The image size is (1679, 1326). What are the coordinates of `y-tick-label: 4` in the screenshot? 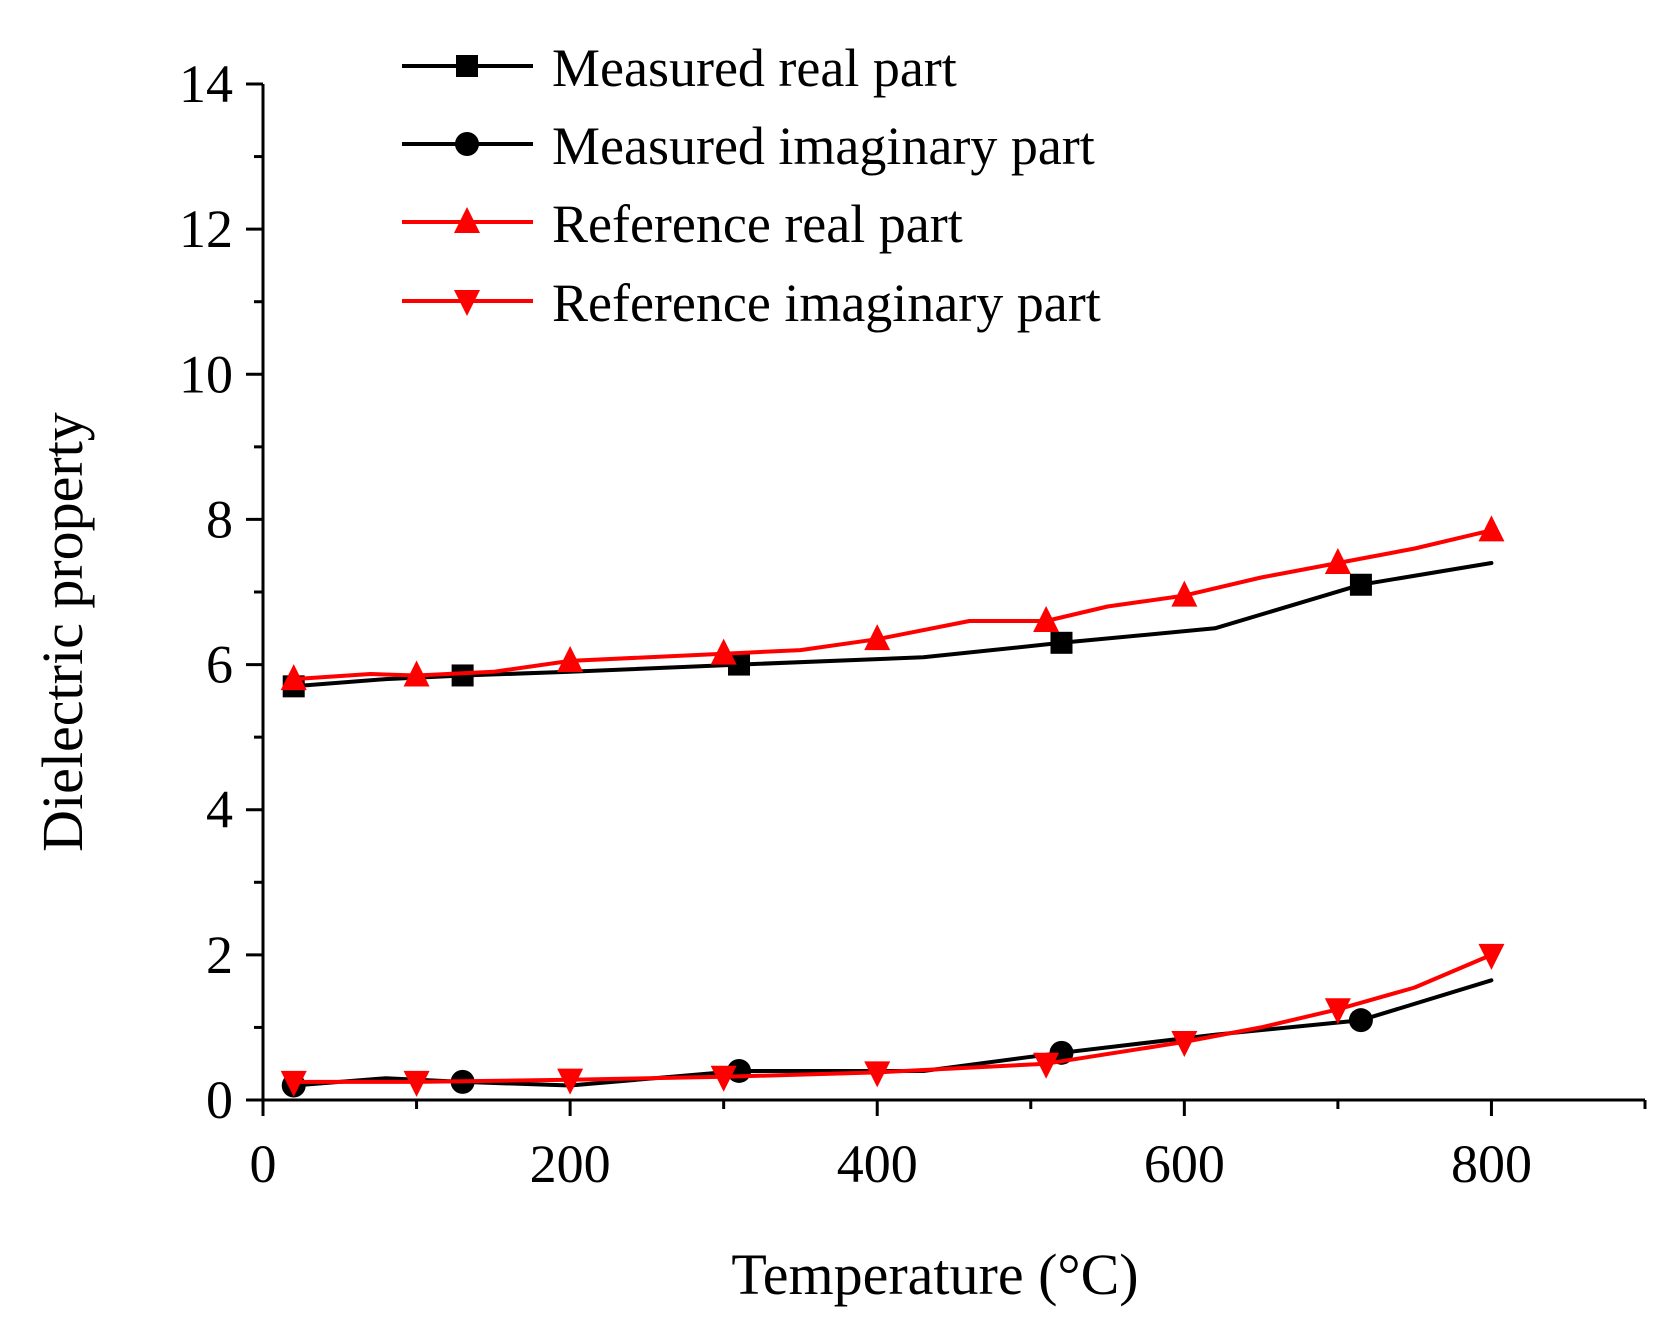 It's located at (219, 810).